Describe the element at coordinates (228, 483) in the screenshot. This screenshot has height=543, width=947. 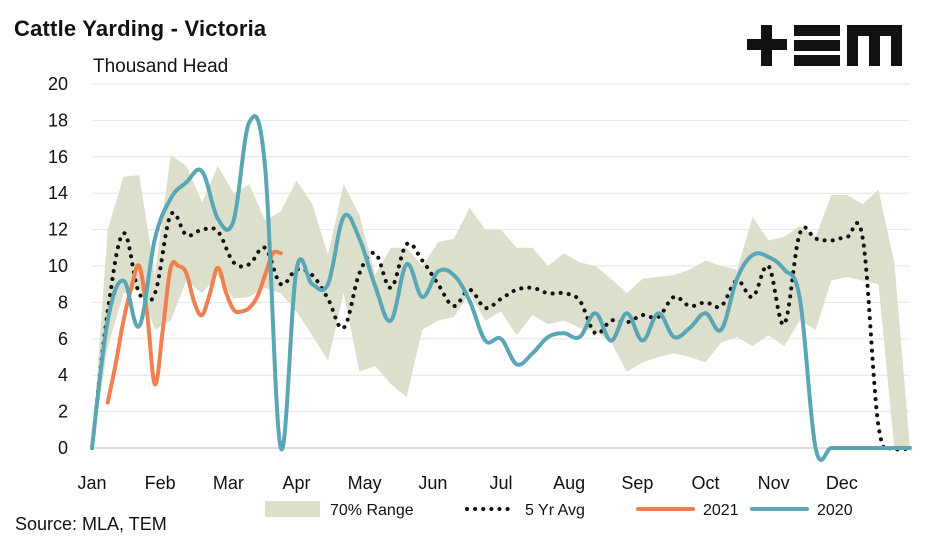
I see `x-tick-label: Mar` at that location.